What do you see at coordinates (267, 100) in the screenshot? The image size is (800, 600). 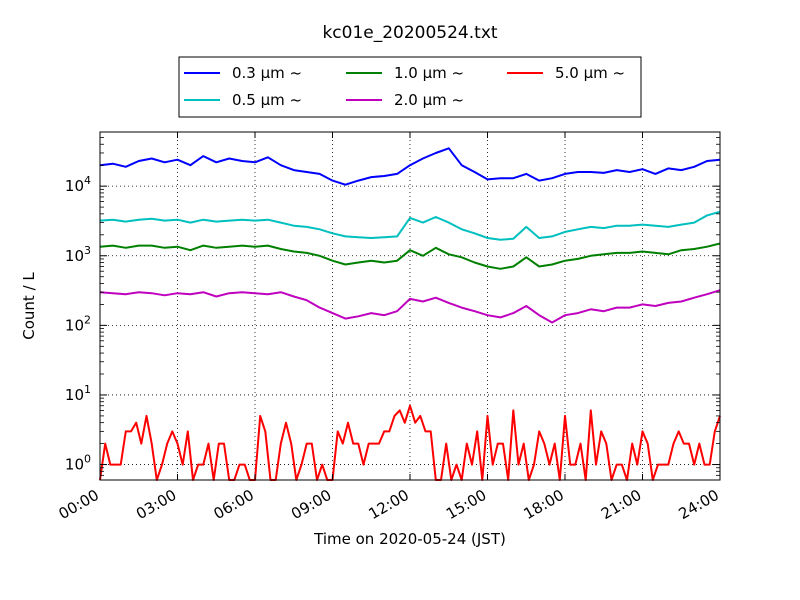 I see `legend-label-1: 0.5 μm ~` at bounding box center [267, 100].